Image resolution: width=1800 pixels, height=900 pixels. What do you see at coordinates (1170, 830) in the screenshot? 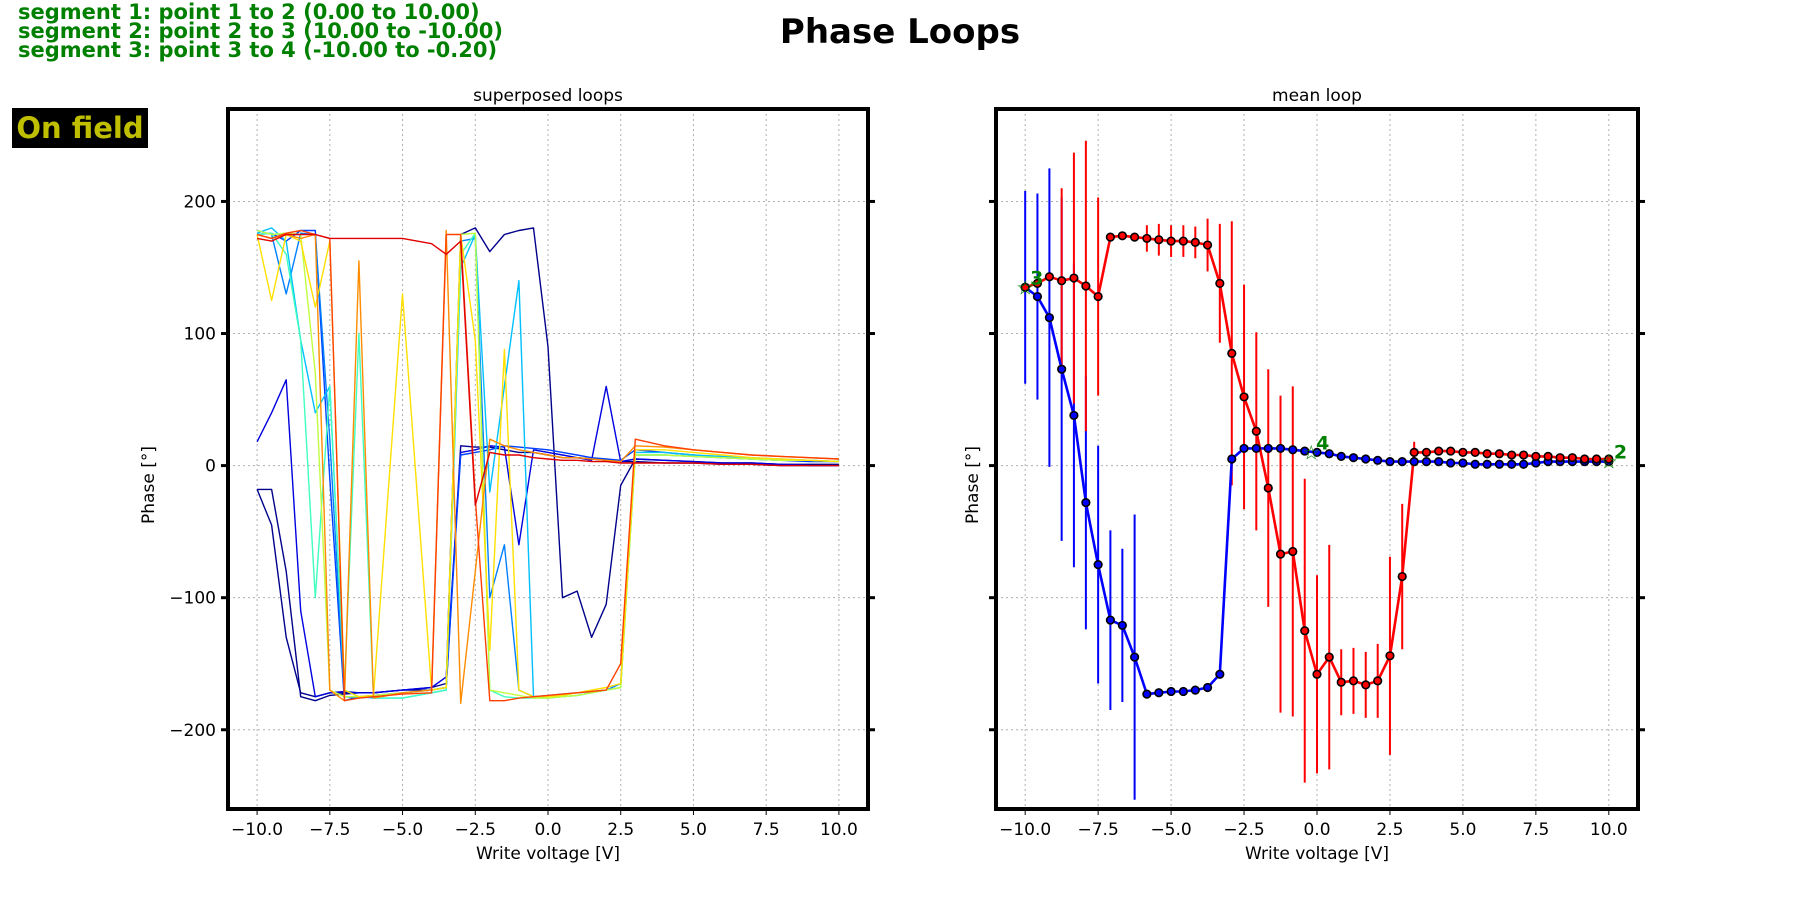
I see `chart-2-x-tick-label-2: −5.0` at bounding box center [1170, 830].